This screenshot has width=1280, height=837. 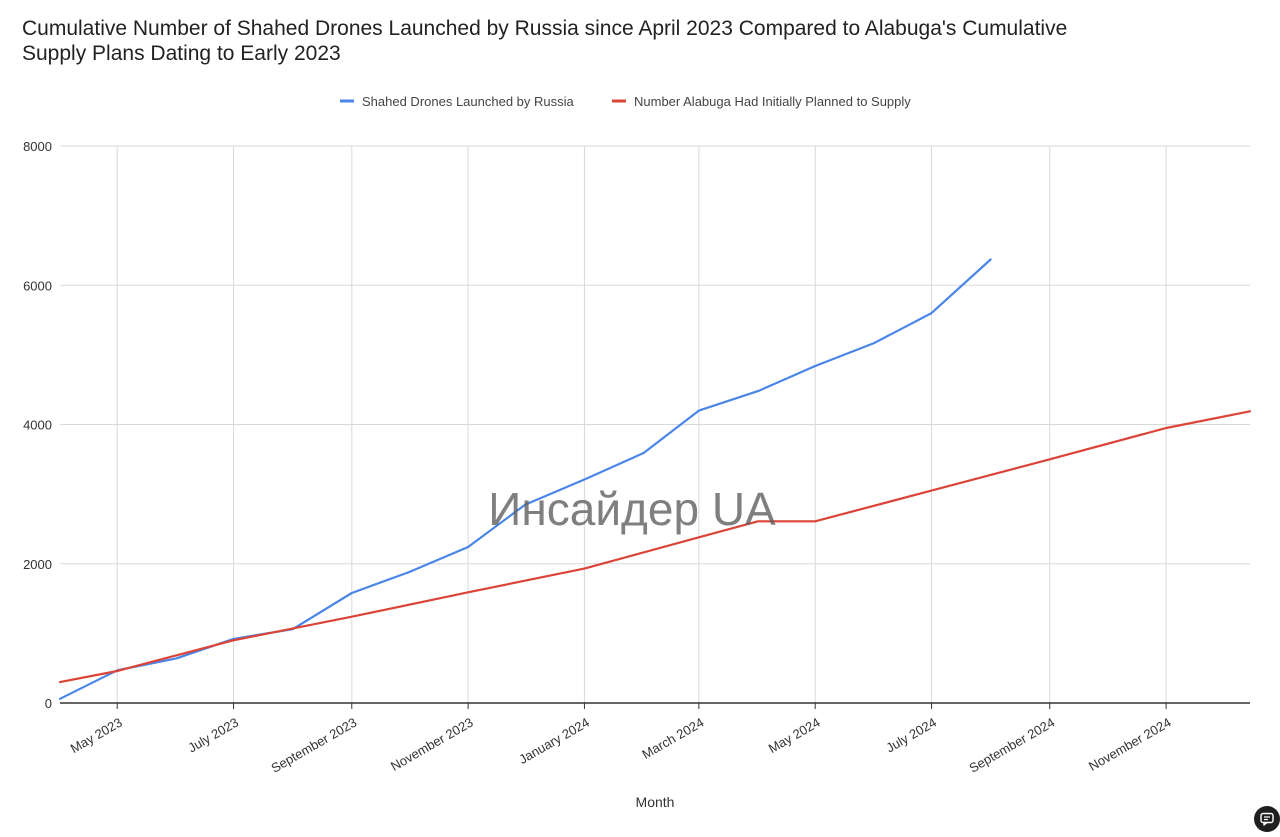 I want to click on x-axis-title: Month, so click(x=655, y=802).